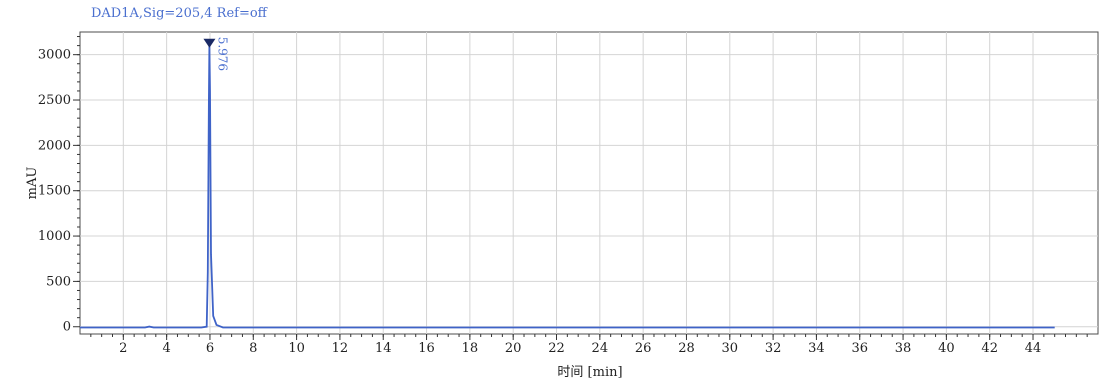 This screenshot has width=1114, height=383. Describe the element at coordinates (686, 348) in the screenshot. I see `x-tick-label: 28` at that location.